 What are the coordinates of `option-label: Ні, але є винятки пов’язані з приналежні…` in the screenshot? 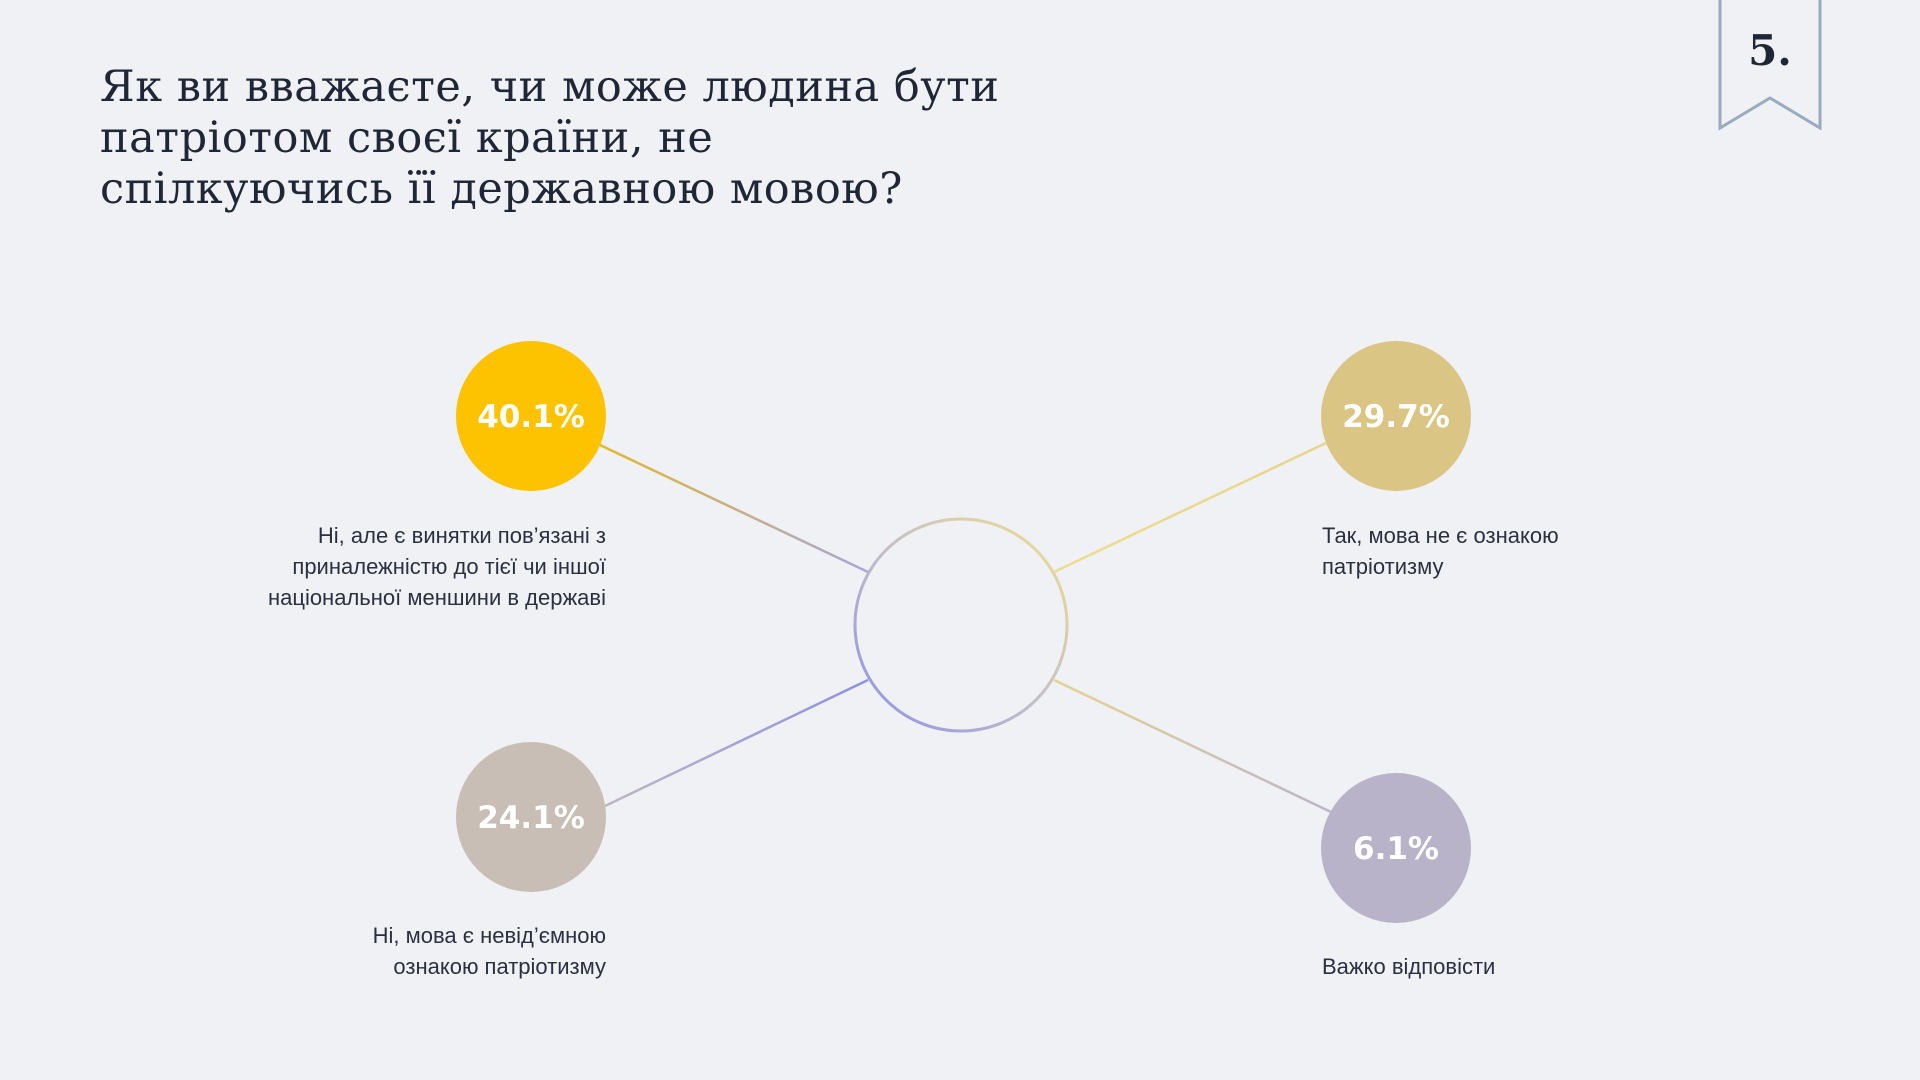 It's located at (436, 566).